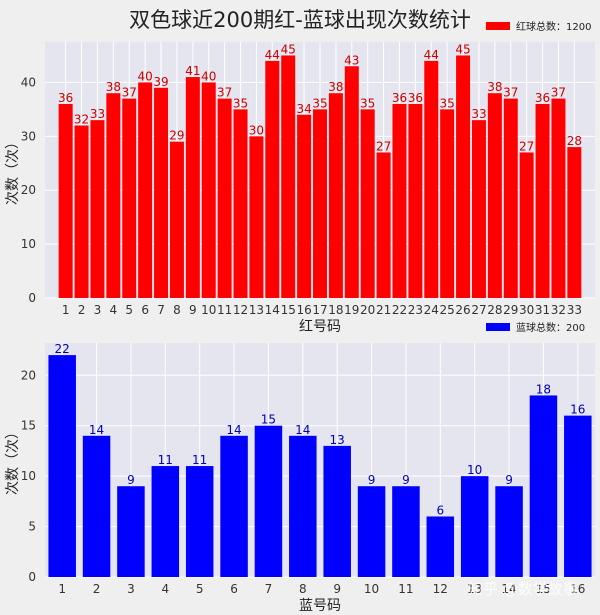 The width and height of the screenshot is (600, 615). Describe the element at coordinates (351, 310) in the screenshot. I see `red-x-tick-label: 19` at that location.